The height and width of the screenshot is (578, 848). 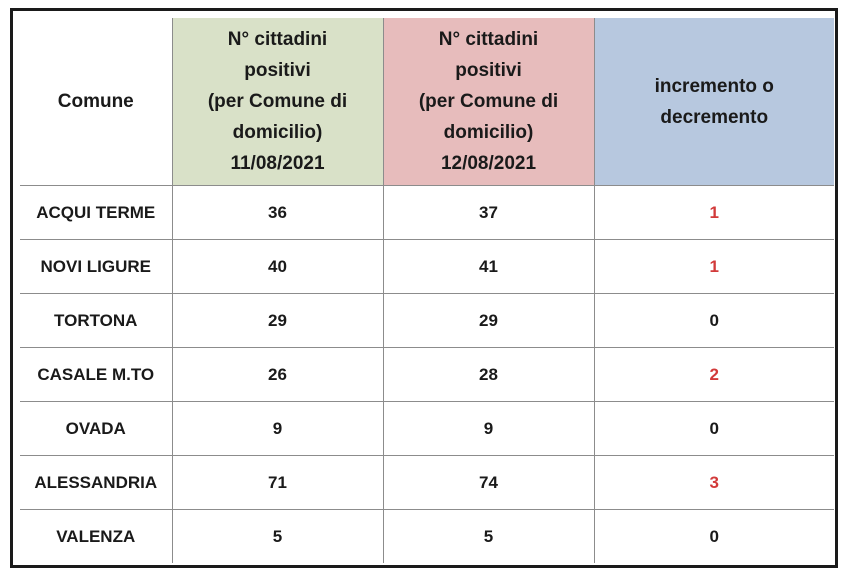 What do you see at coordinates (488, 482) in the screenshot?
I see `cell-date2: 74` at bounding box center [488, 482].